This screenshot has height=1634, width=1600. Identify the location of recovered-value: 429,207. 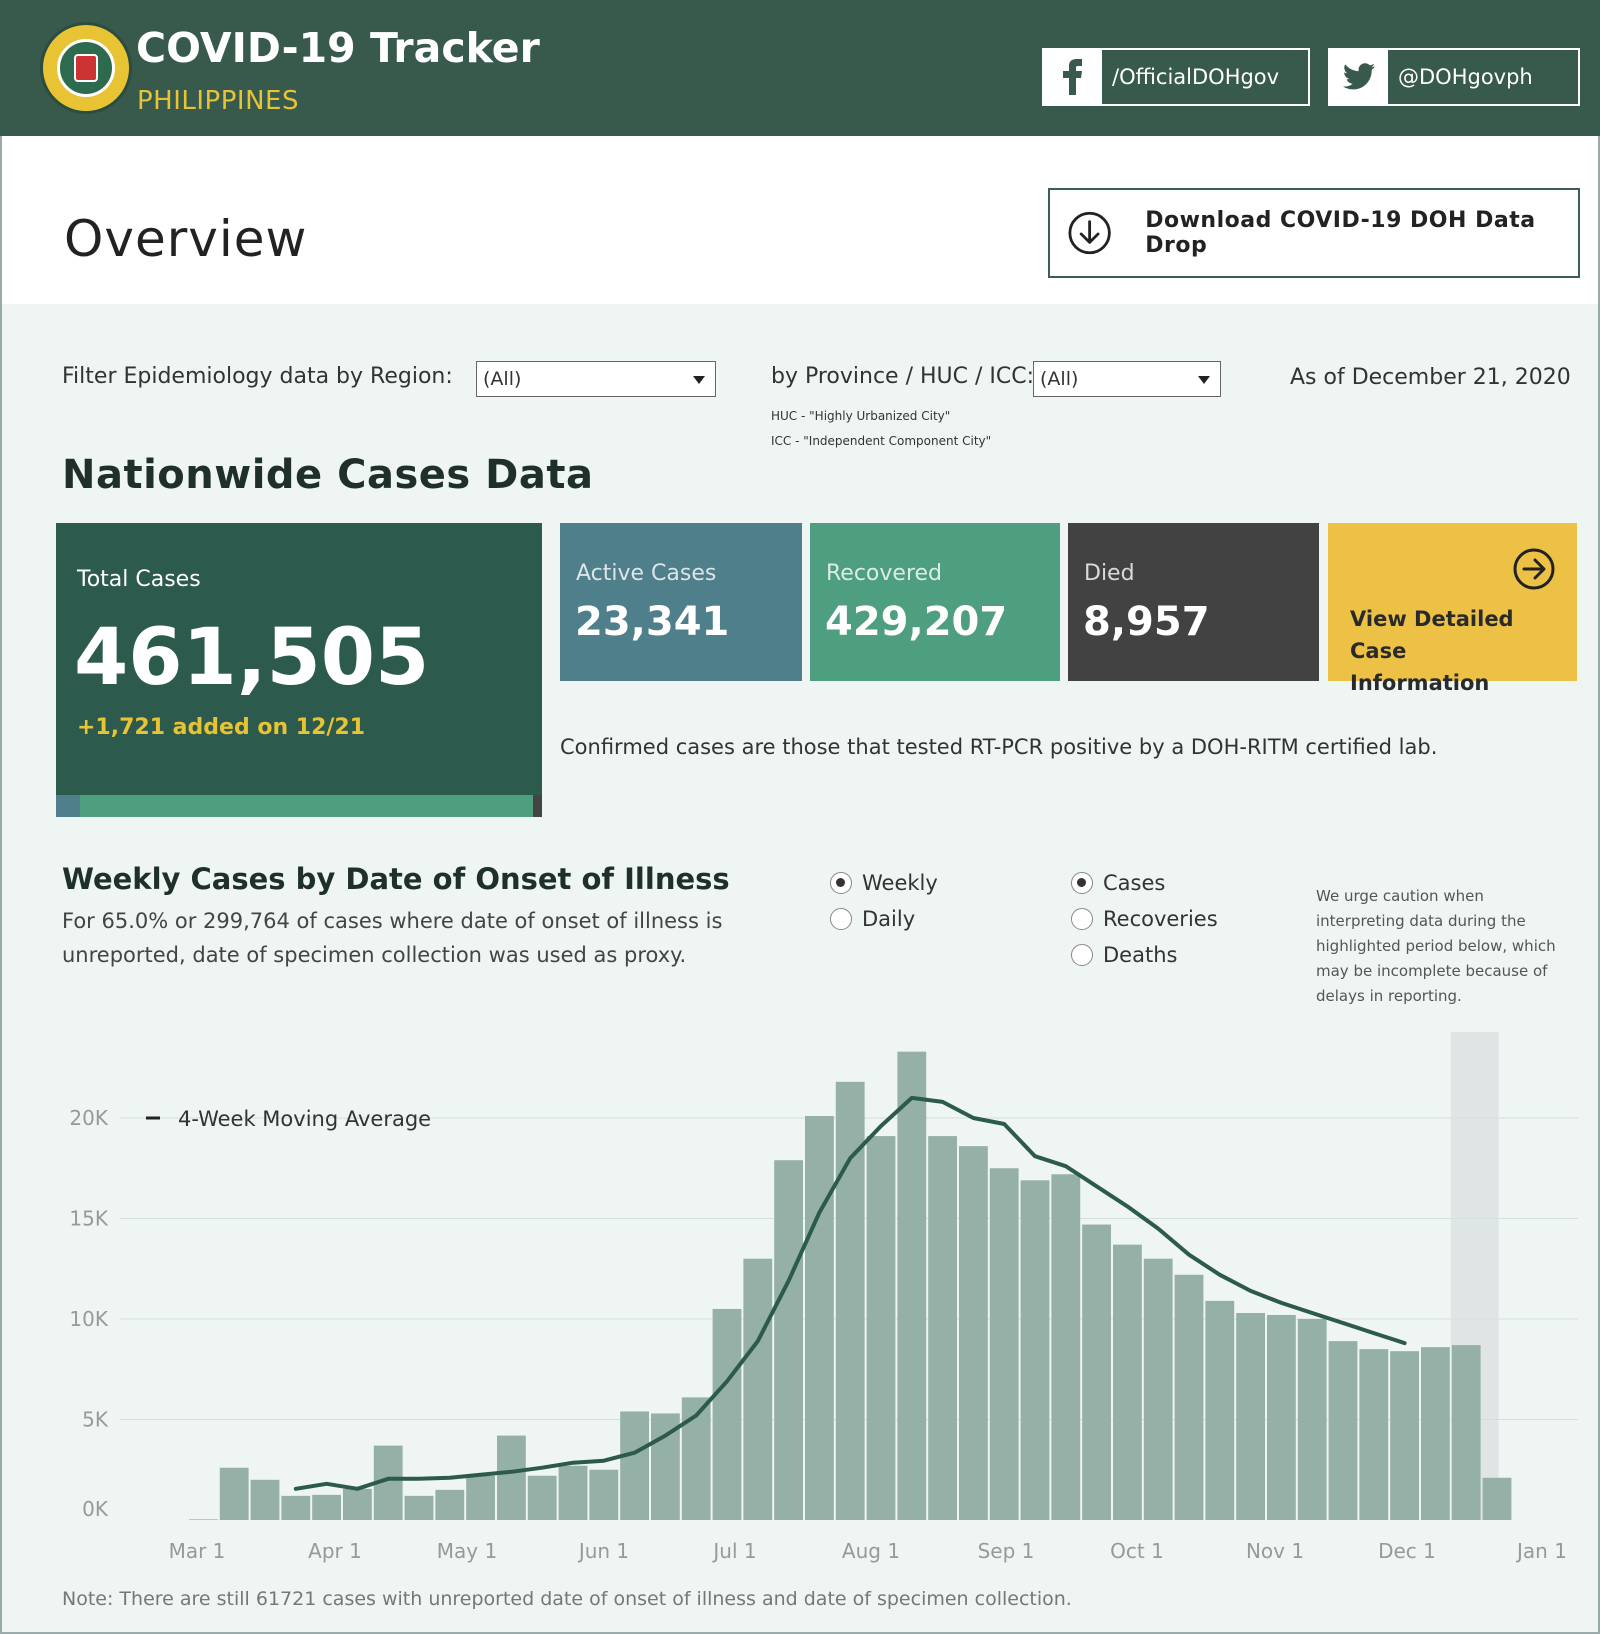
(916, 622).